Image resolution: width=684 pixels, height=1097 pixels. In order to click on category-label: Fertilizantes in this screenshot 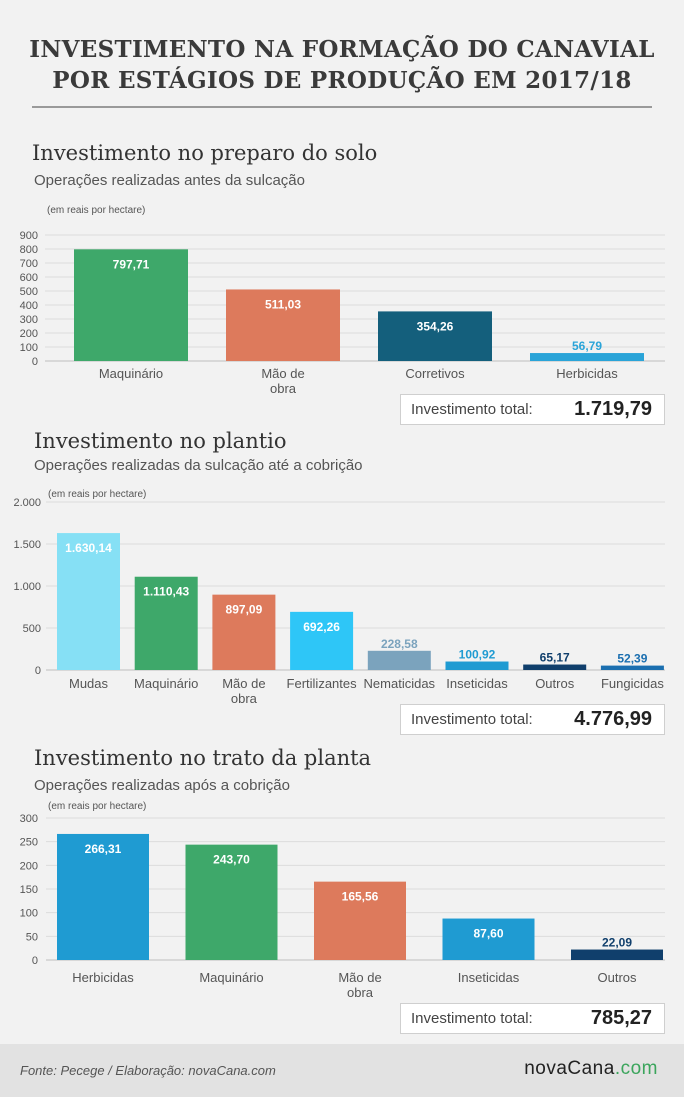, I will do `click(322, 683)`.